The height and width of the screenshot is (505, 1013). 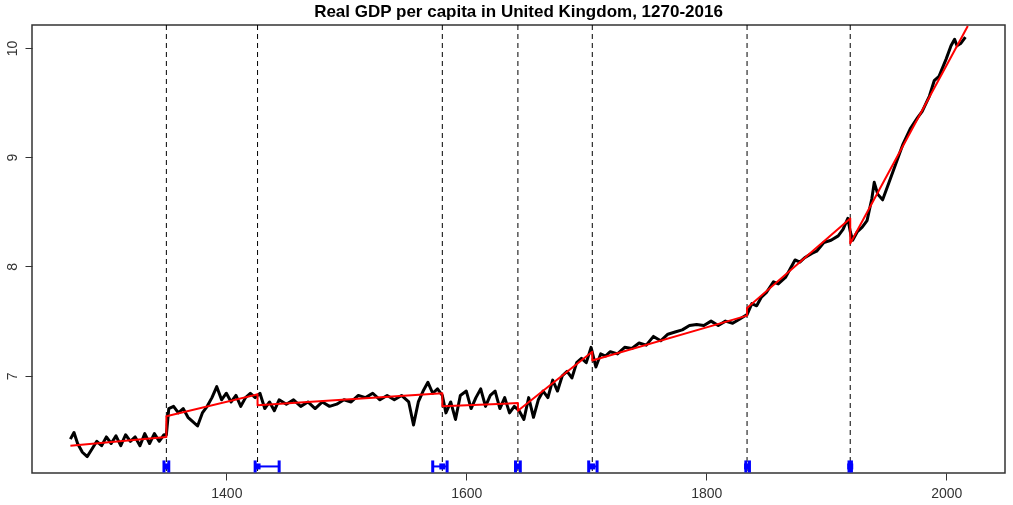 What do you see at coordinates (11, 48) in the screenshot?
I see `y-tick-label: 10` at bounding box center [11, 48].